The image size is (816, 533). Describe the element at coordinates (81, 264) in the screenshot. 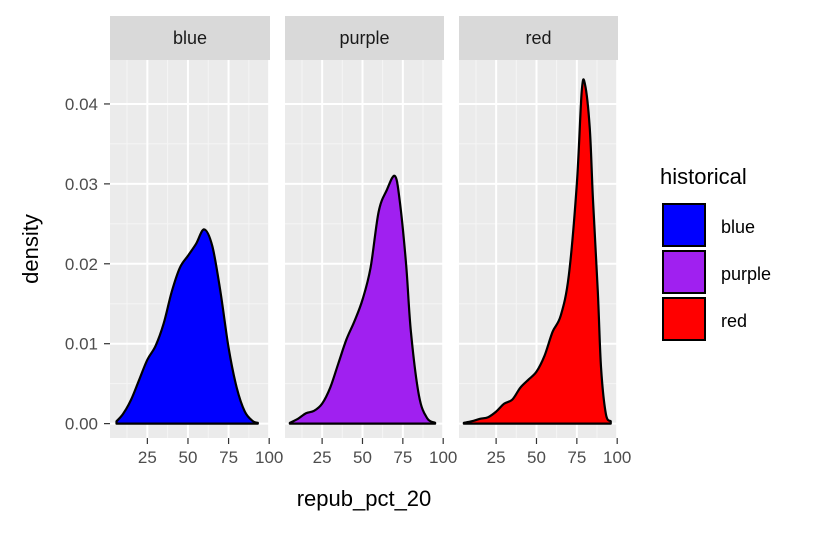

I see `y-tick-label: 0.02` at that location.